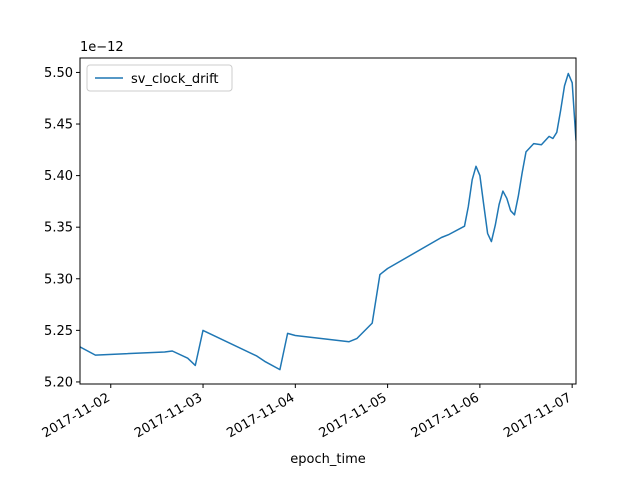 The height and width of the screenshot is (480, 640). What do you see at coordinates (58, 331) in the screenshot?
I see `y-tick-label: 5.25` at bounding box center [58, 331].